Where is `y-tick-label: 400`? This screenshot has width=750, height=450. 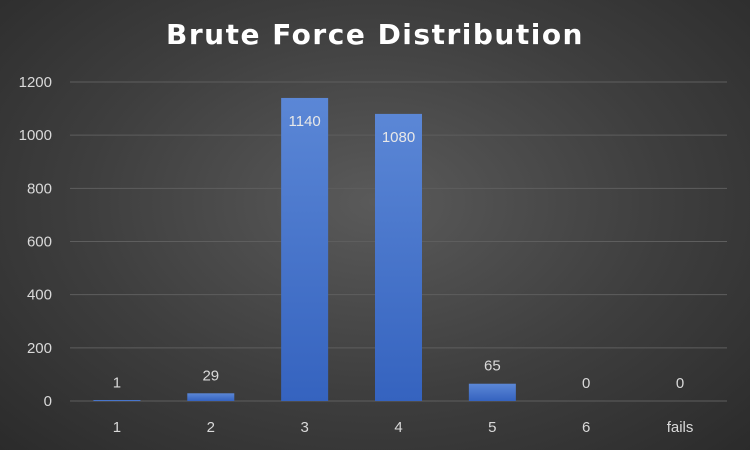
y-tick-label: 400 is located at coordinates (39, 295).